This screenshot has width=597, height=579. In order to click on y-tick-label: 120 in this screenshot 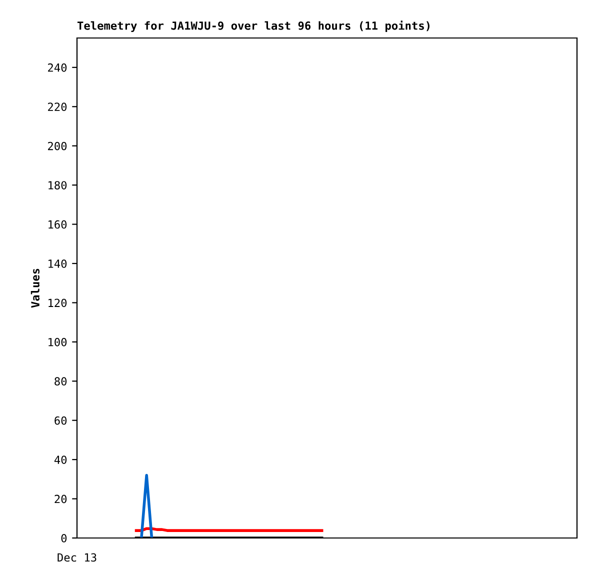, I will do `click(57, 303)`.